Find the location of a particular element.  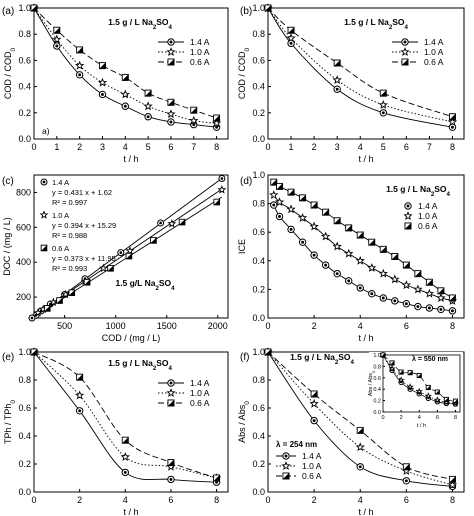

inset-background is located at coordinates (416, 391).